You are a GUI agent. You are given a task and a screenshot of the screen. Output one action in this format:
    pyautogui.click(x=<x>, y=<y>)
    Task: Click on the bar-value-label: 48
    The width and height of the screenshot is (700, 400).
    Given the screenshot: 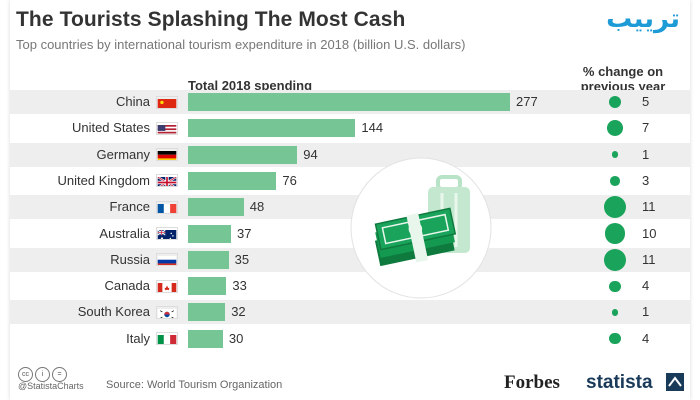 What is the action you would take?
    pyautogui.click(x=257, y=207)
    